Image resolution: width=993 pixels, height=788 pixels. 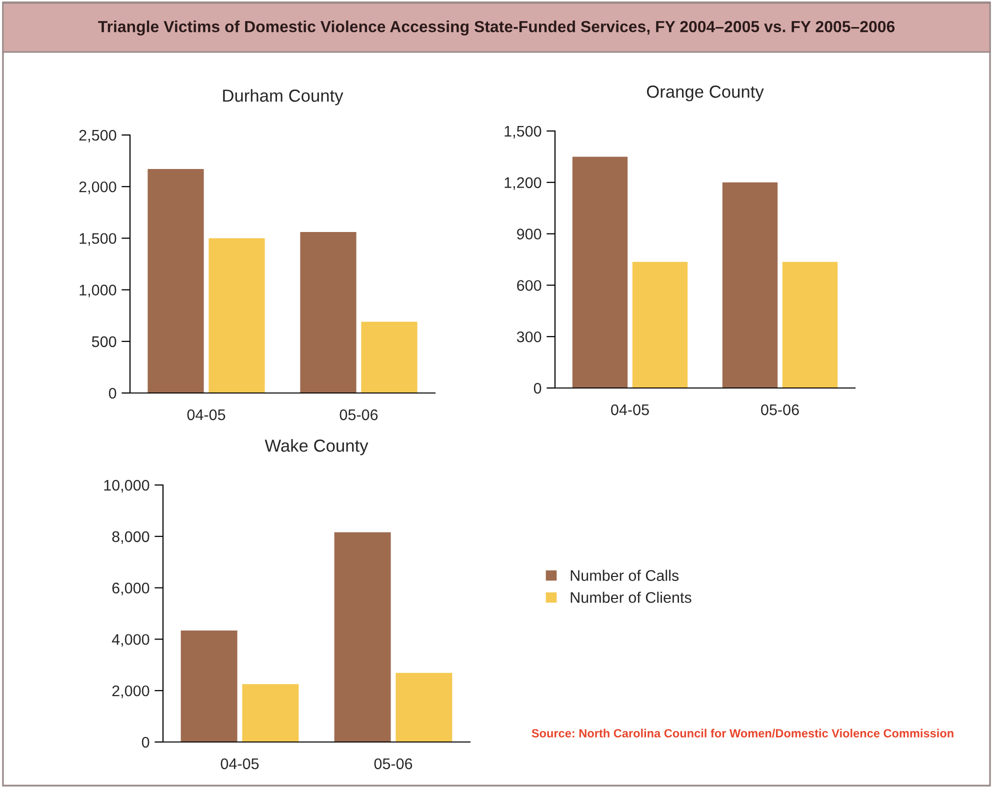 What do you see at coordinates (529, 285) in the screenshot?
I see `y-tick-label: 600` at bounding box center [529, 285].